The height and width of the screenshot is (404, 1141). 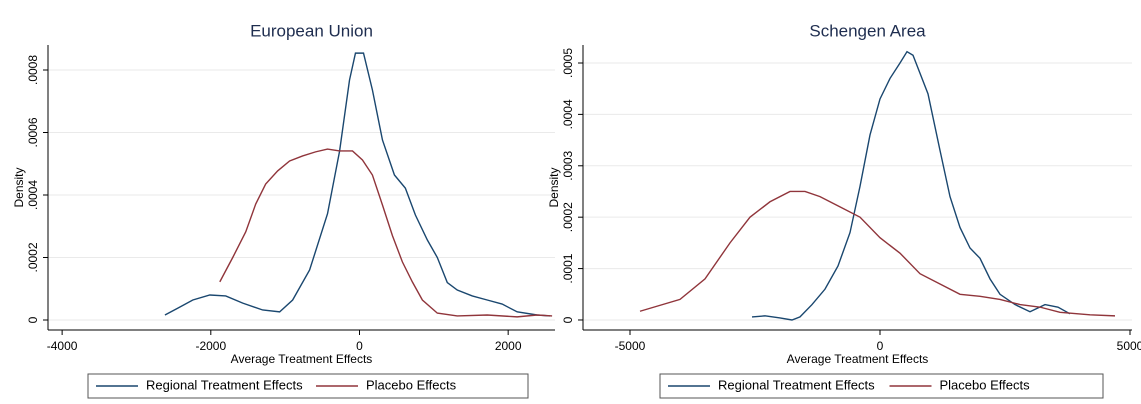 I want to click on x-tick-label: 2000, so click(x=508, y=346).